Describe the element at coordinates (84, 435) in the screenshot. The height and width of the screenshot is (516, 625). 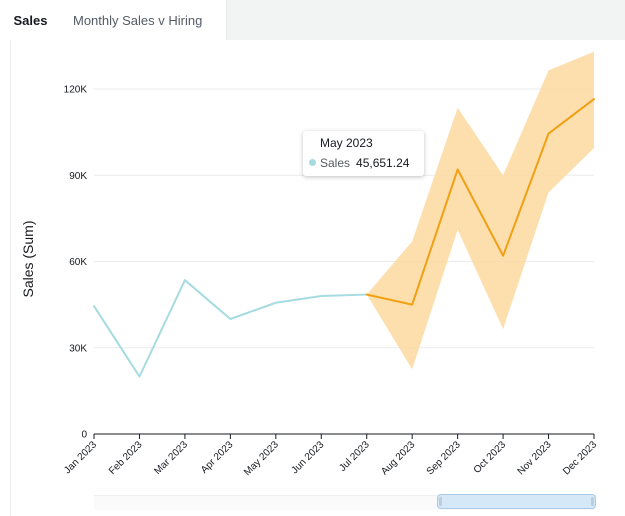
I see `y-tick-label: 0` at that location.